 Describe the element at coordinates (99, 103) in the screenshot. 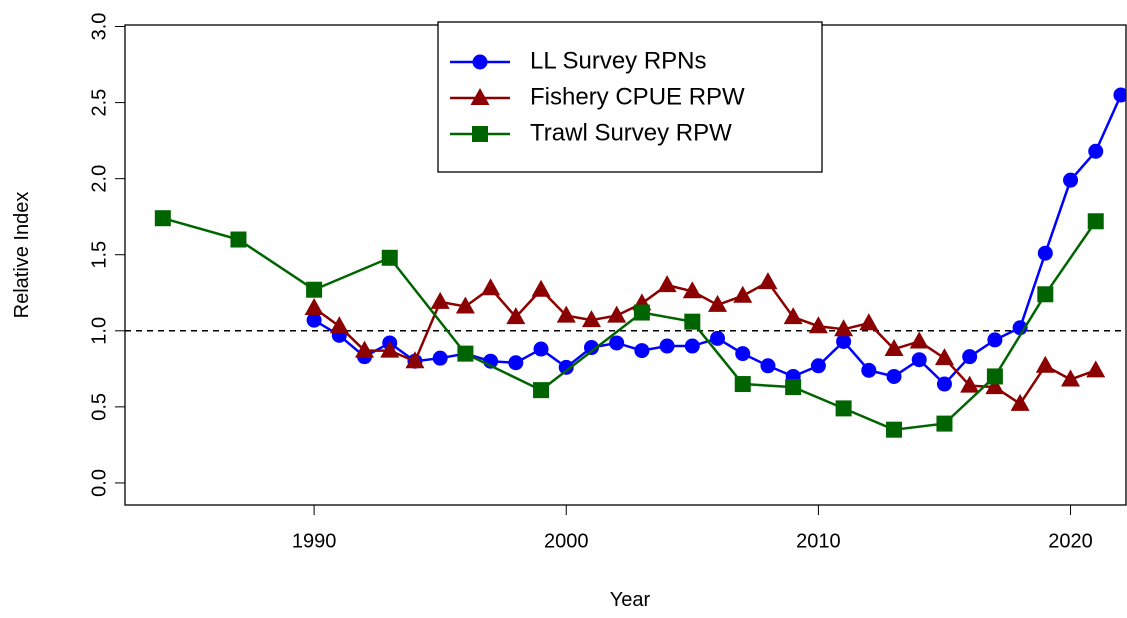

I see `y-tick-label: 2.5` at that location.